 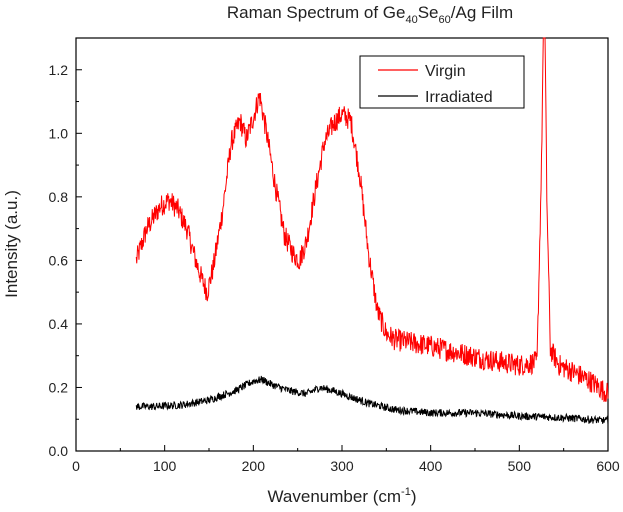 What do you see at coordinates (165, 466) in the screenshot?
I see `x-tick-label: 100` at bounding box center [165, 466].